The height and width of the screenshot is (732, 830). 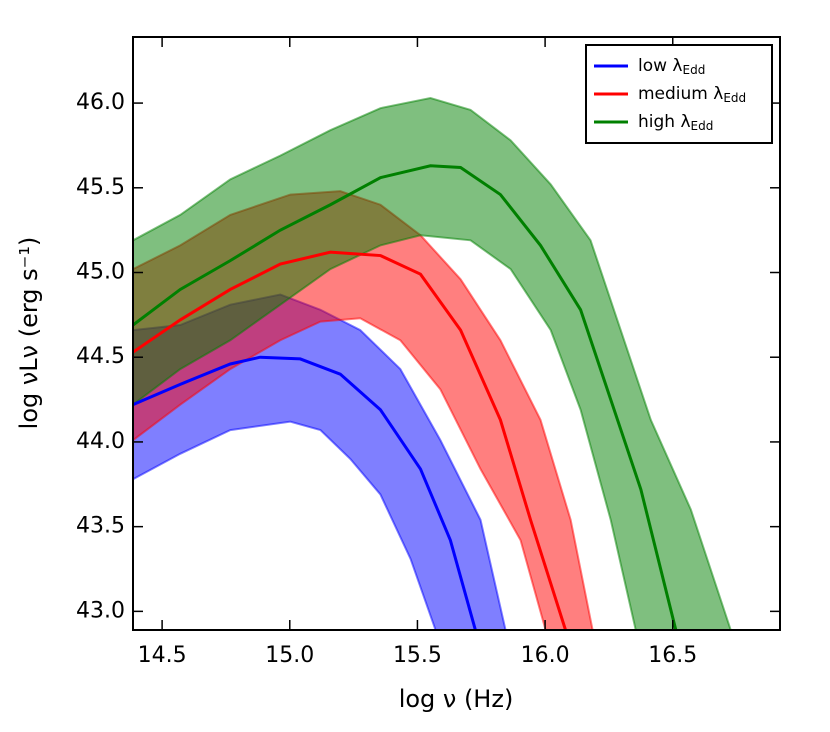 I want to click on y-tick-label: 45.0, so click(x=100, y=272).